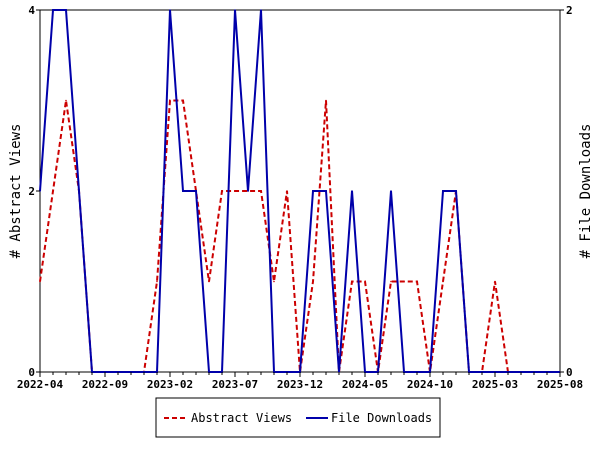  Describe the element at coordinates (560, 384) in the screenshot. I see `x-tick-label: 2025-08` at that location.